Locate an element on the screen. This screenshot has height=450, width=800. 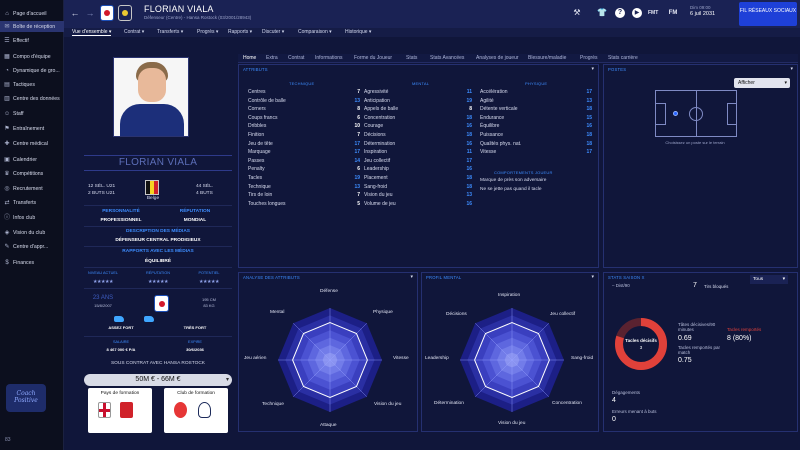
hammer-icon: ⚒ is located at coordinates (577, 12).